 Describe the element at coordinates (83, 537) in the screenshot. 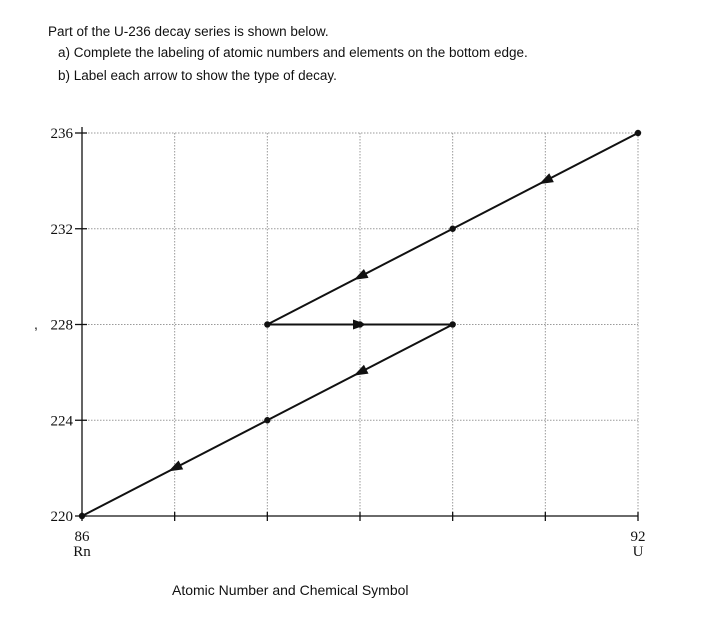

I see `x-tick-number: 86` at that location.